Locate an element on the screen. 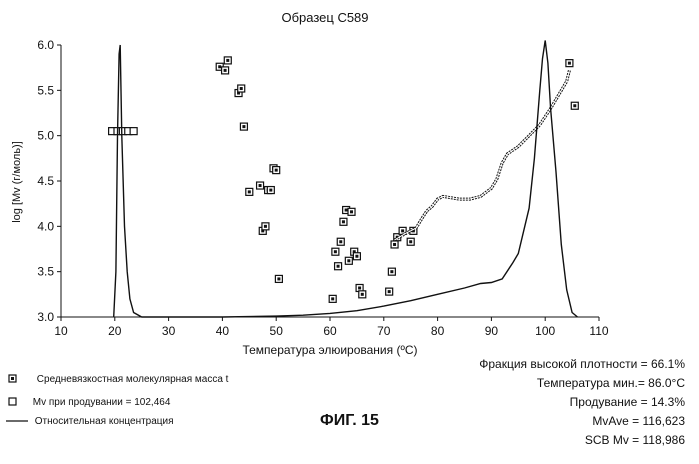 The height and width of the screenshot is (464, 699). stat-high-density-fraction: Фракция высокой плотности = 66.1% is located at coordinates (582, 364).